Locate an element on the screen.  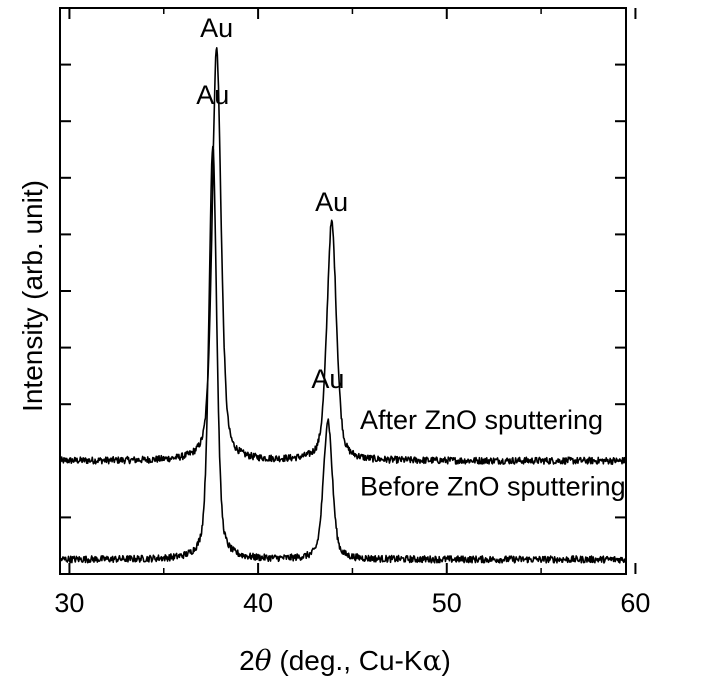
x-axis-label-alpha: α is located at coordinates (432, 660).